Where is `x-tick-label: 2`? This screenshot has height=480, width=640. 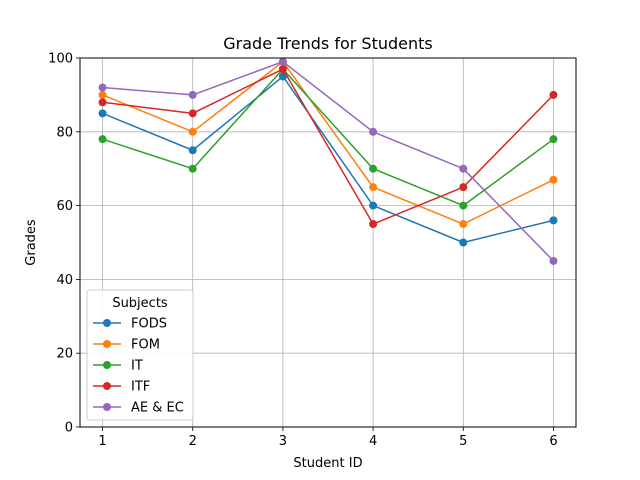
x-tick-label: 2 is located at coordinates (193, 441).